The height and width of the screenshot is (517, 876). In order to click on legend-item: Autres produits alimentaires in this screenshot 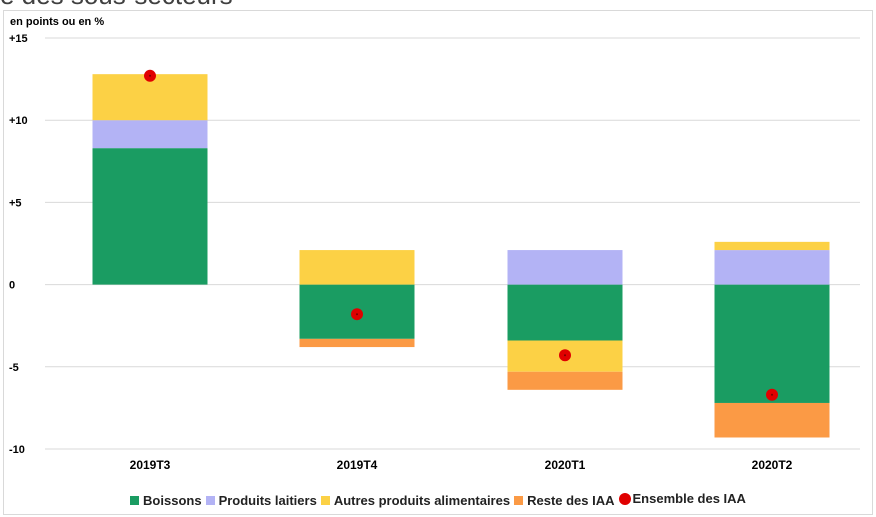, I will do `click(415, 500)`.